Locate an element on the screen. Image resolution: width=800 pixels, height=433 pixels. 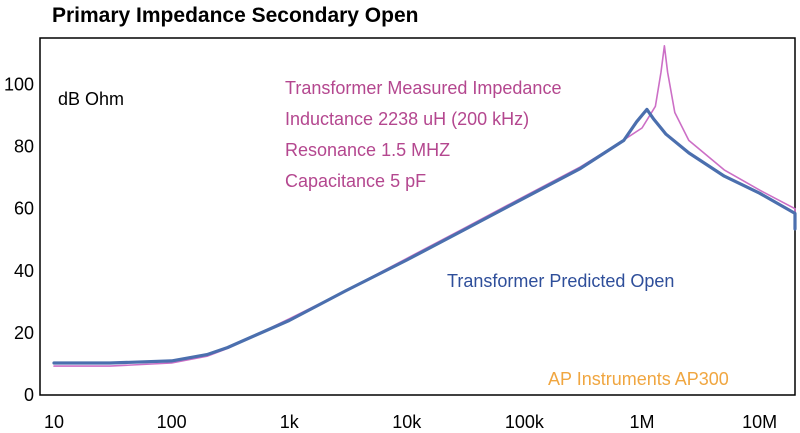
predicted-open-label: Transformer Predicted Open is located at coordinates (560, 281).